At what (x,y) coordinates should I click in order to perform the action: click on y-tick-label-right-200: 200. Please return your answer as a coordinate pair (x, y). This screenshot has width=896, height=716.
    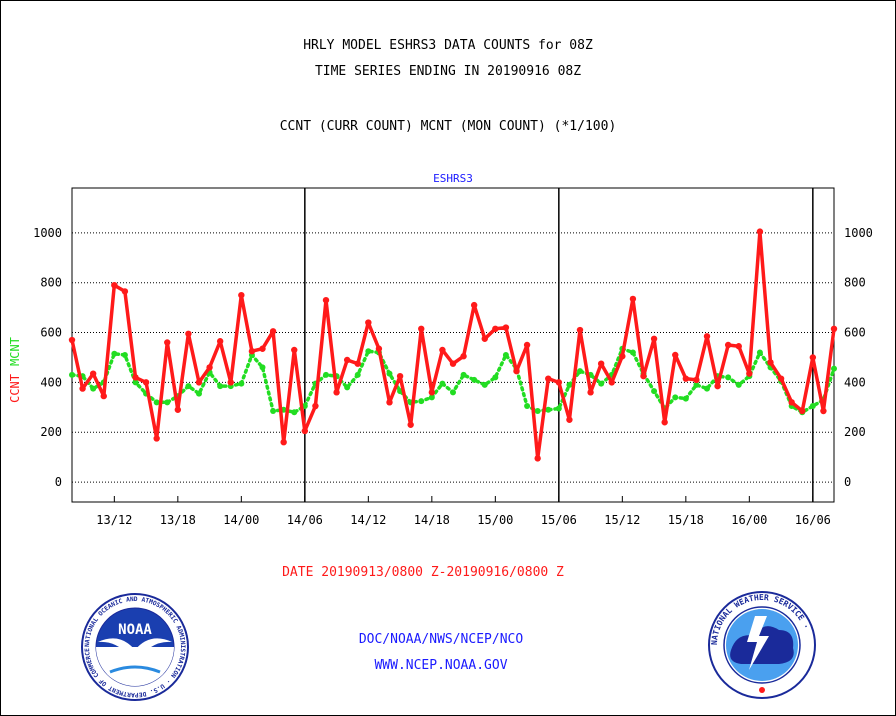
    Looking at the image, I should click on (855, 432).